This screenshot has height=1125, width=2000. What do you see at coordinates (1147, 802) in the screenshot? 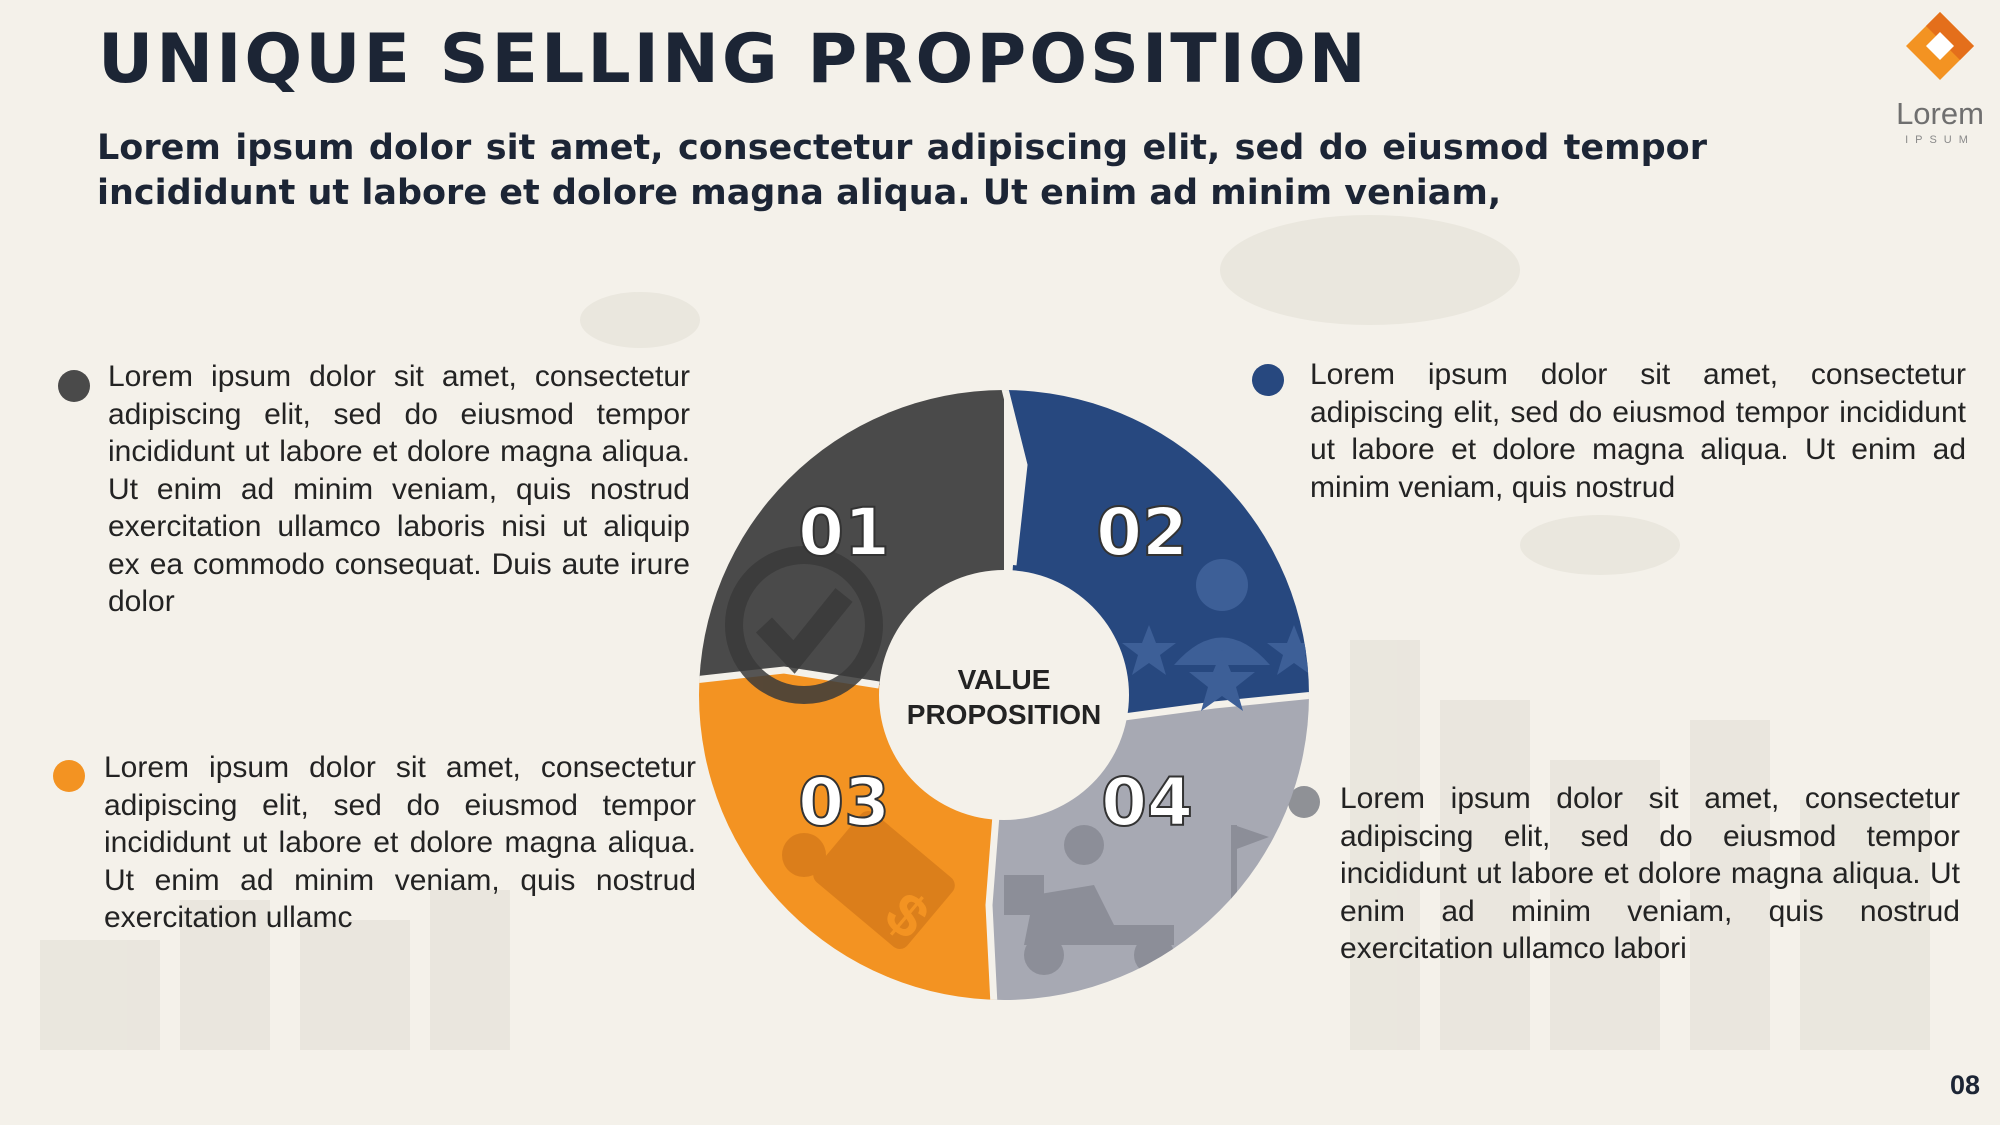
I see `segment-04-number: 04` at bounding box center [1147, 802].